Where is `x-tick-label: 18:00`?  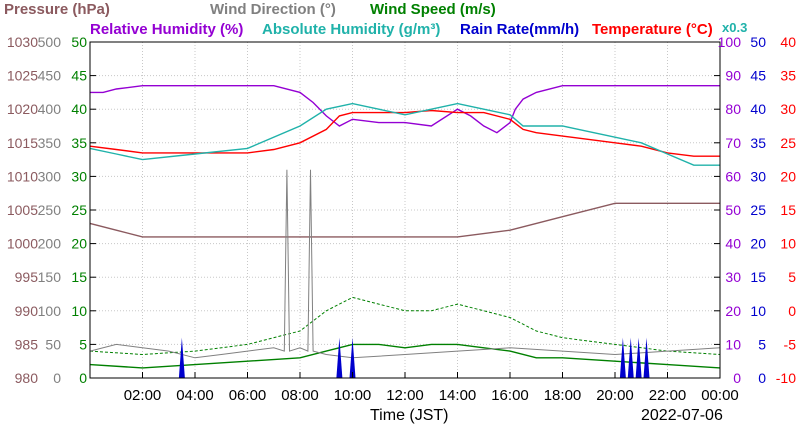 x-tick-label: 18:00 is located at coordinates (563, 395).